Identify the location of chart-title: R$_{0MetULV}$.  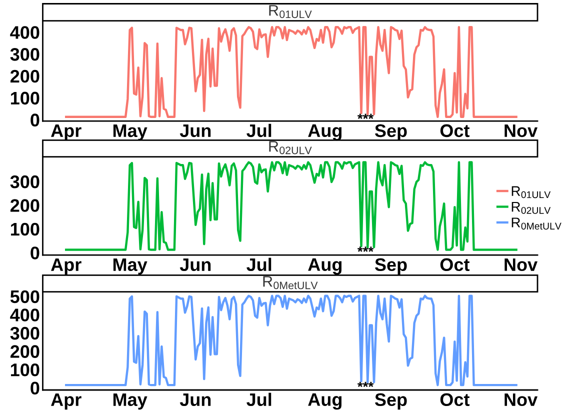
(290, 283).